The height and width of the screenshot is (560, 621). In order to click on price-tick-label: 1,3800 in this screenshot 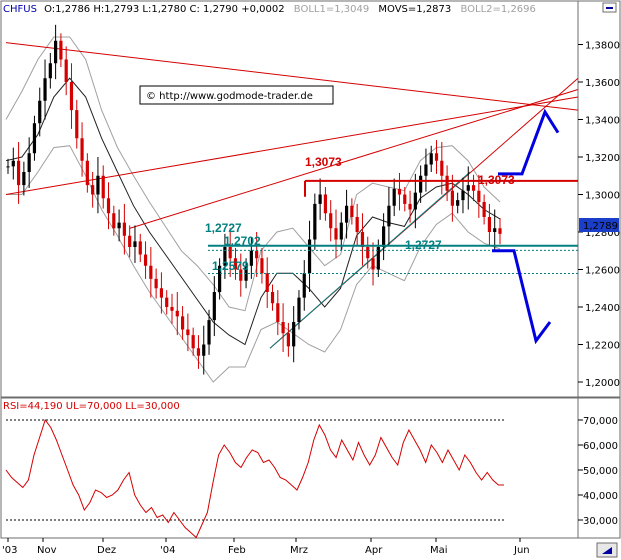, I will do `click(602, 46)`.